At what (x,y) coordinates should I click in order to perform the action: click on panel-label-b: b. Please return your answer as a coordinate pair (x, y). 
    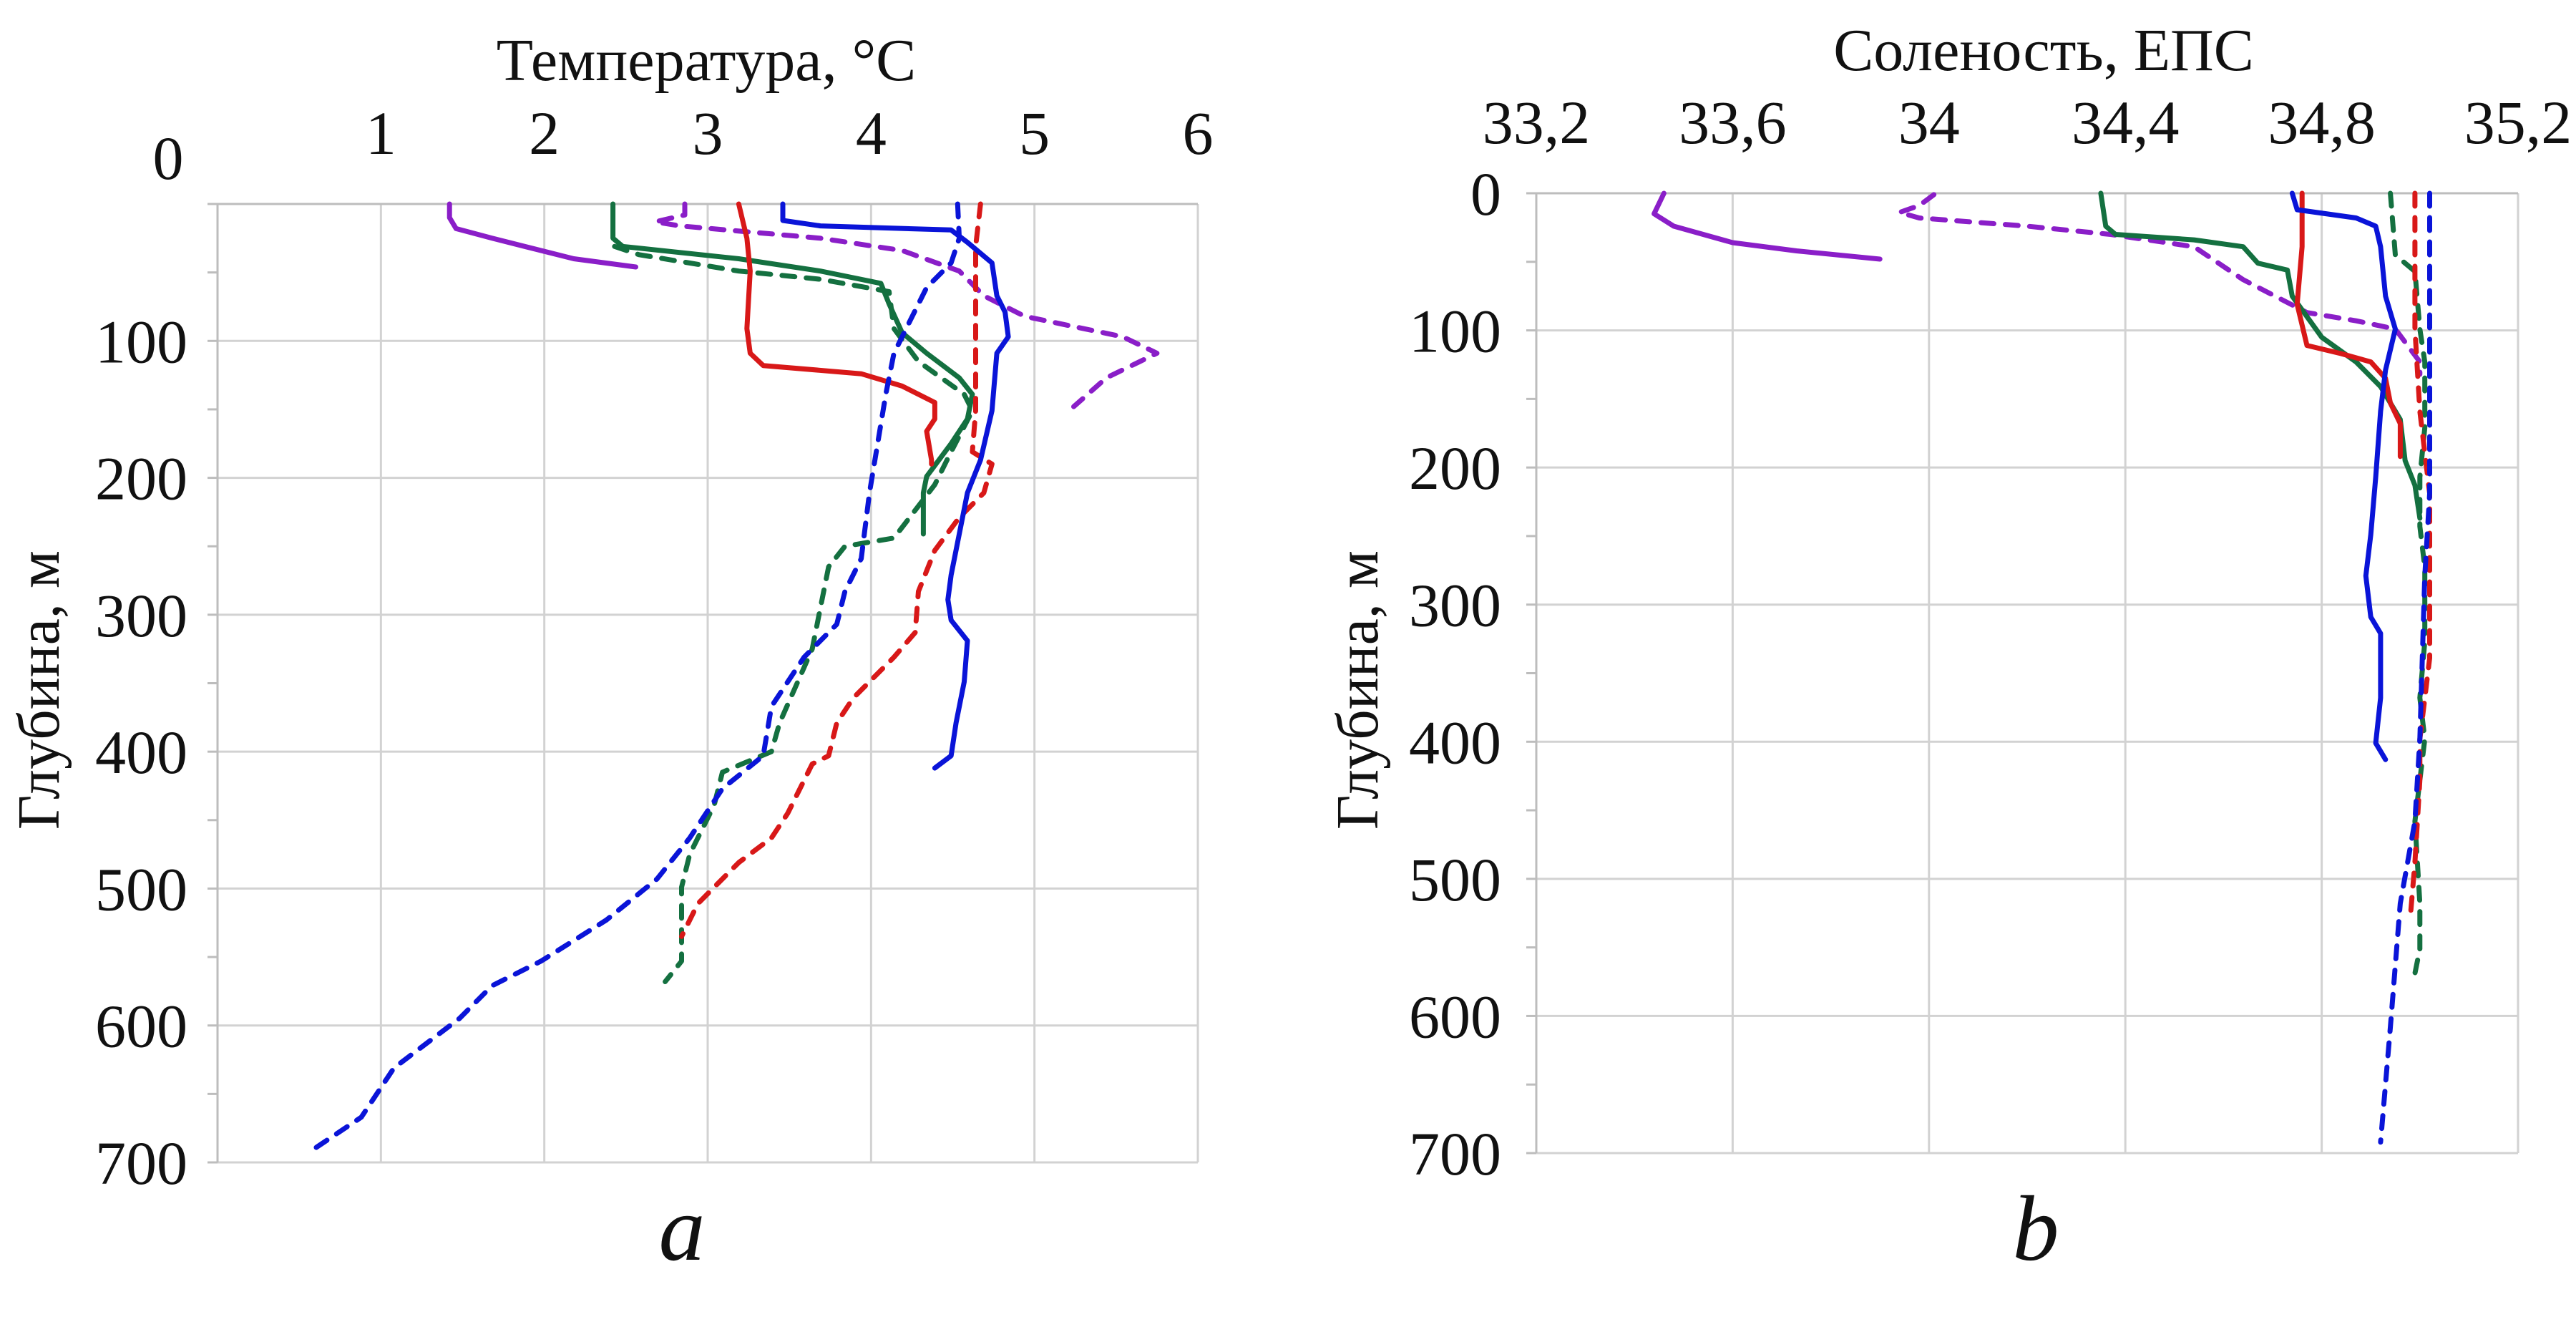
    Looking at the image, I should click on (2036, 1228).